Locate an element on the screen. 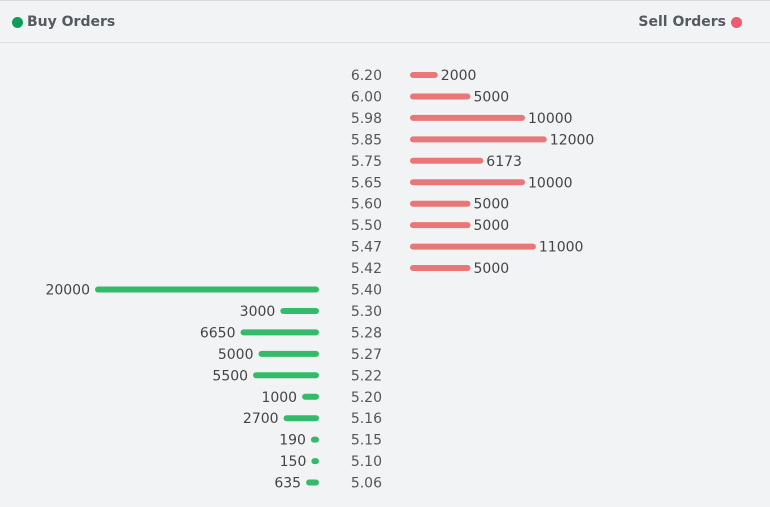  price-label: 5.42 is located at coordinates (366, 269).